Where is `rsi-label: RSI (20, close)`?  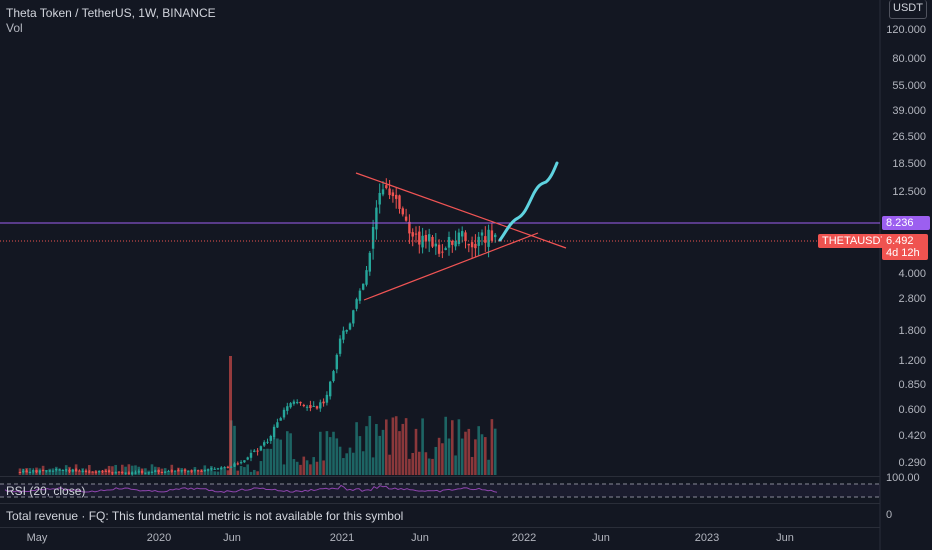 rsi-label: RSI (20, close) is located at coordinates (46, 491).